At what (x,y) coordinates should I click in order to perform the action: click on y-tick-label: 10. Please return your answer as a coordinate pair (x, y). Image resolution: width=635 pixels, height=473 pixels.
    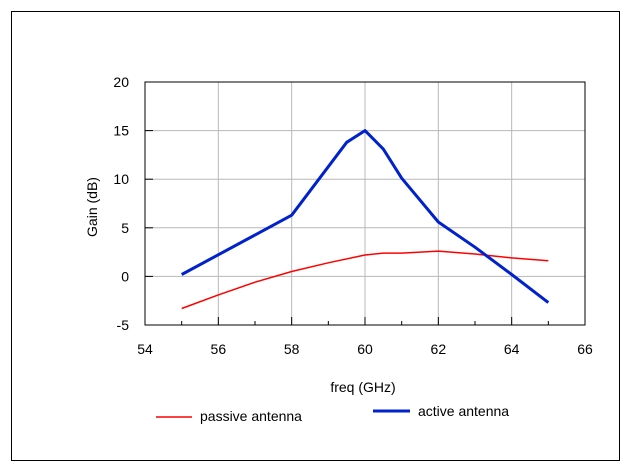
    Looking at the image, I should click on (121, 179).